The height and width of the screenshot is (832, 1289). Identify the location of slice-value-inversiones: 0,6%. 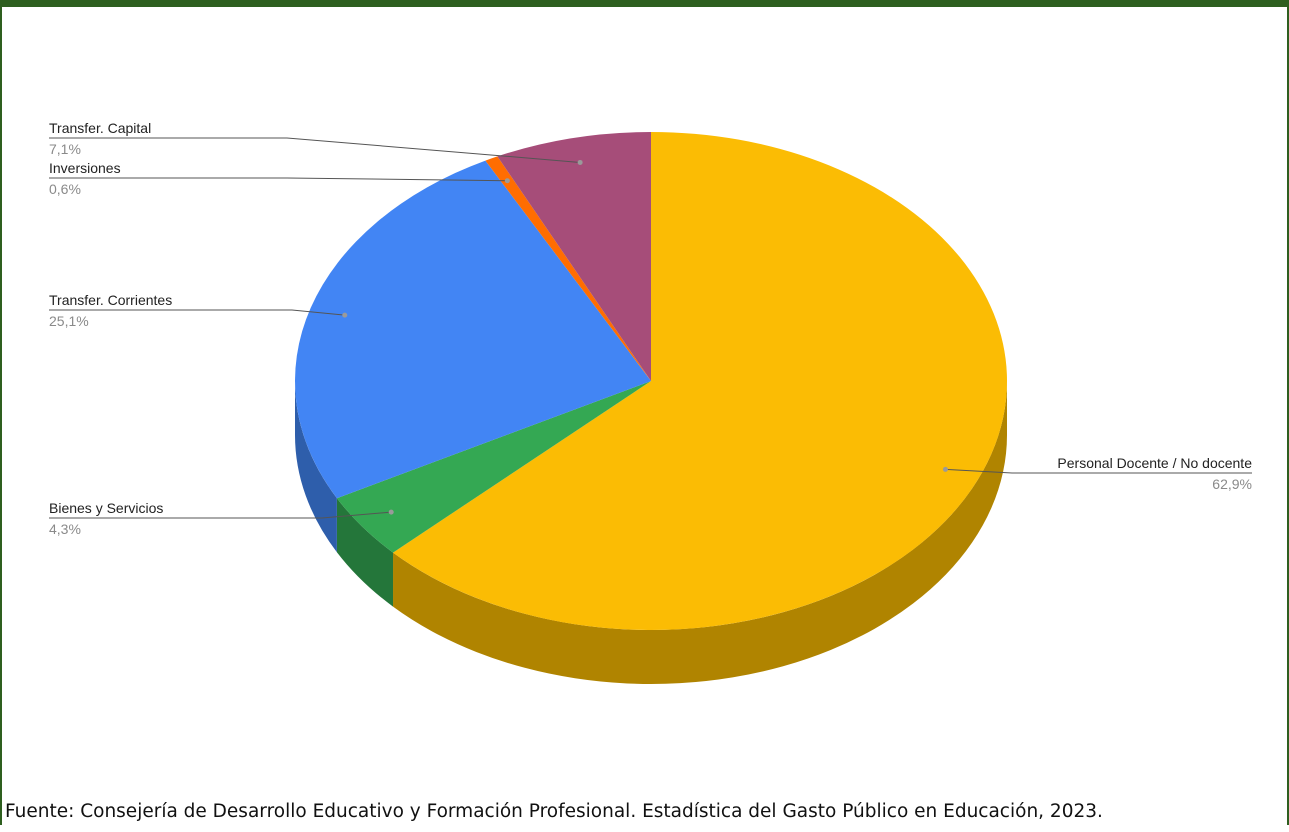
(65, 189).